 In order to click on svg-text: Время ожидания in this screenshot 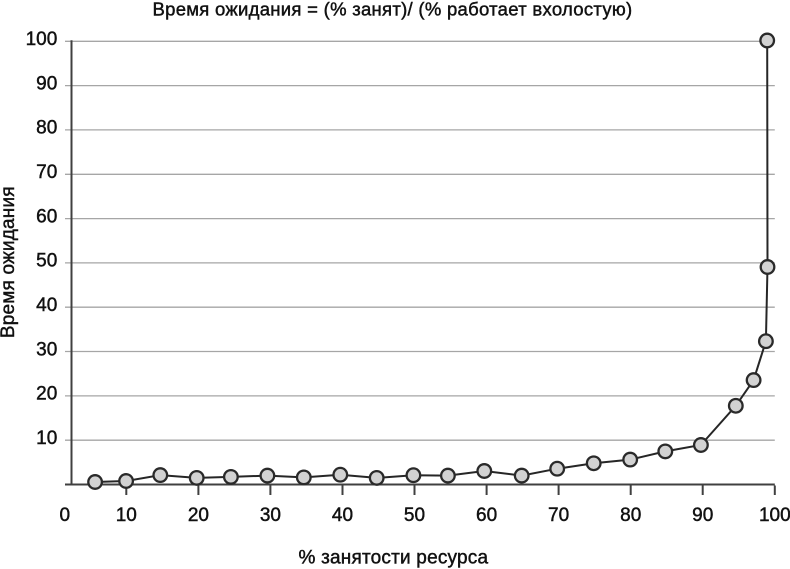, I will do `click(9, 262)`.